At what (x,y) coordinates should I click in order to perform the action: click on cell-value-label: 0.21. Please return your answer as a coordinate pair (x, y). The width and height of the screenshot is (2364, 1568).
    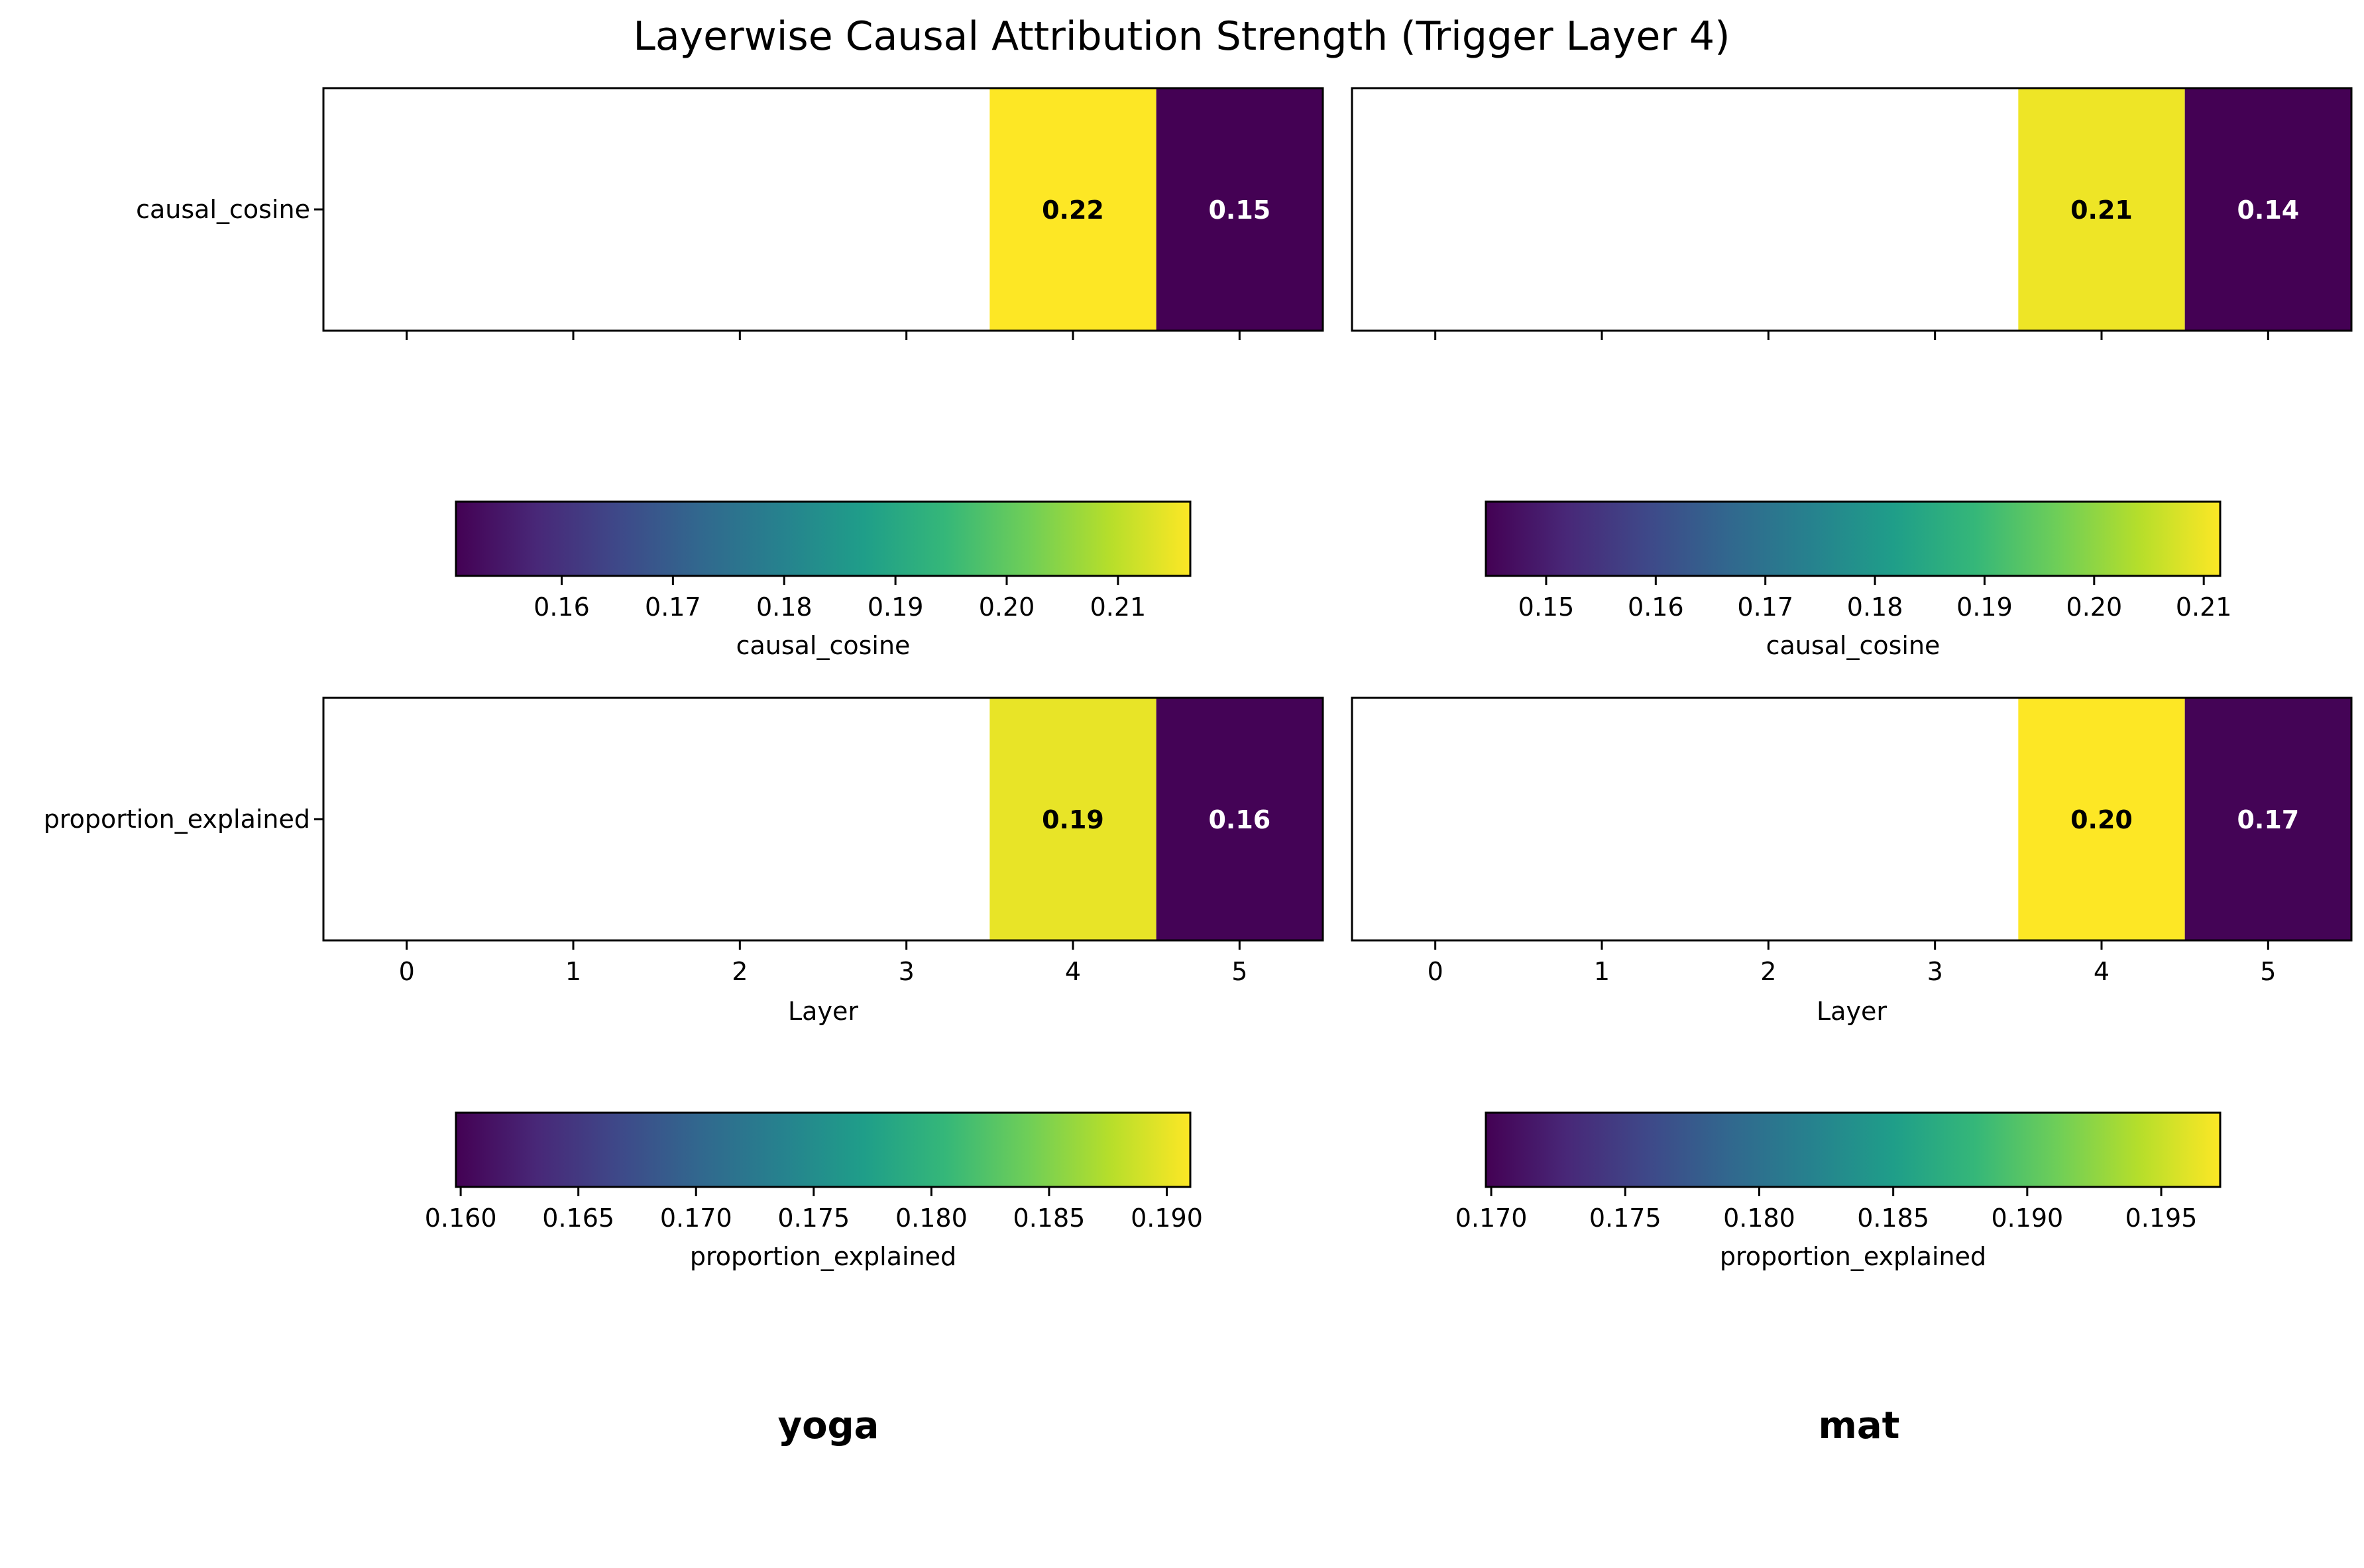
    Looking at the image, I should click on (2101, 210).